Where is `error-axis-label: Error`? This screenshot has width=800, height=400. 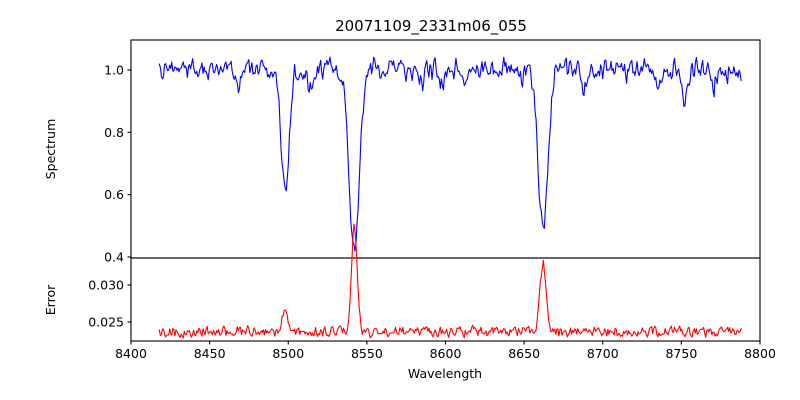 error-axis-label: Error is located at coordinates (50, 299).